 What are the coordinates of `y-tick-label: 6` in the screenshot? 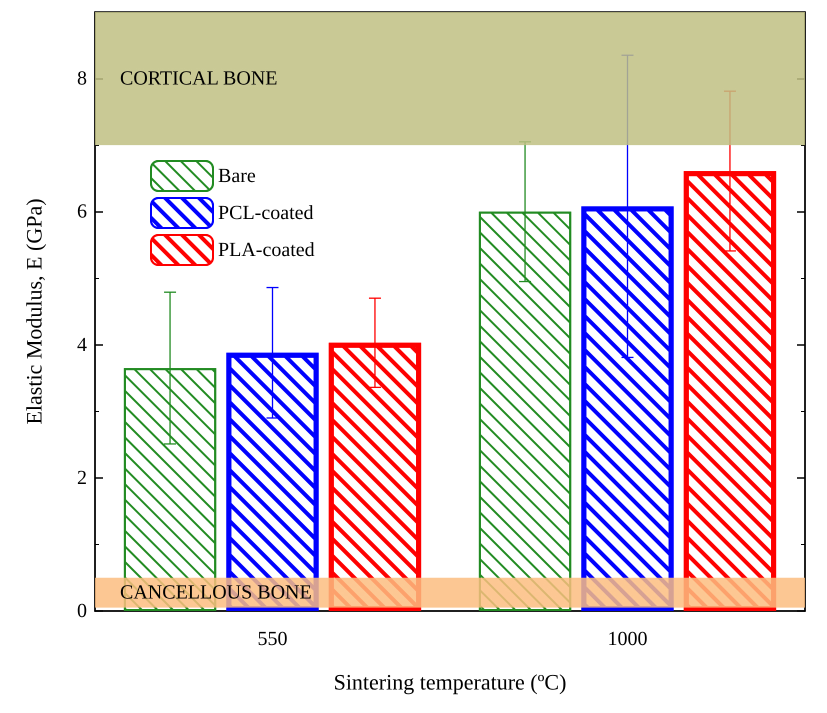 It's located at (82, 211).